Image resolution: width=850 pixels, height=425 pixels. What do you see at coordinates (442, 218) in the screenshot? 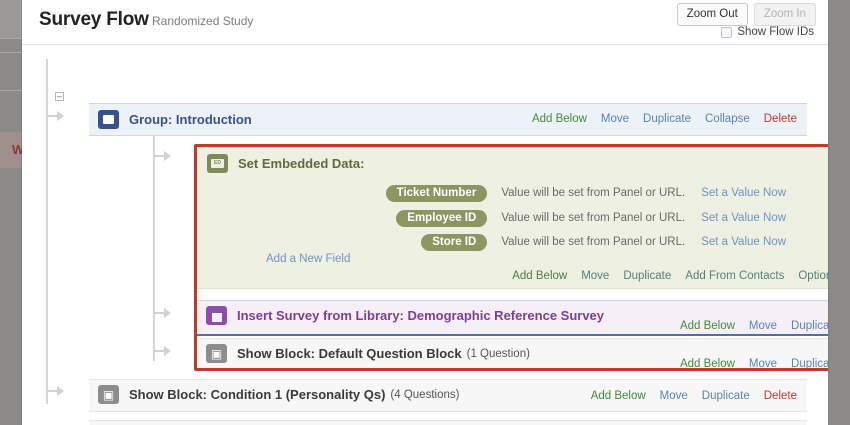
I see `field-name-pill: Employee ID` at bounding box center [442, 218].